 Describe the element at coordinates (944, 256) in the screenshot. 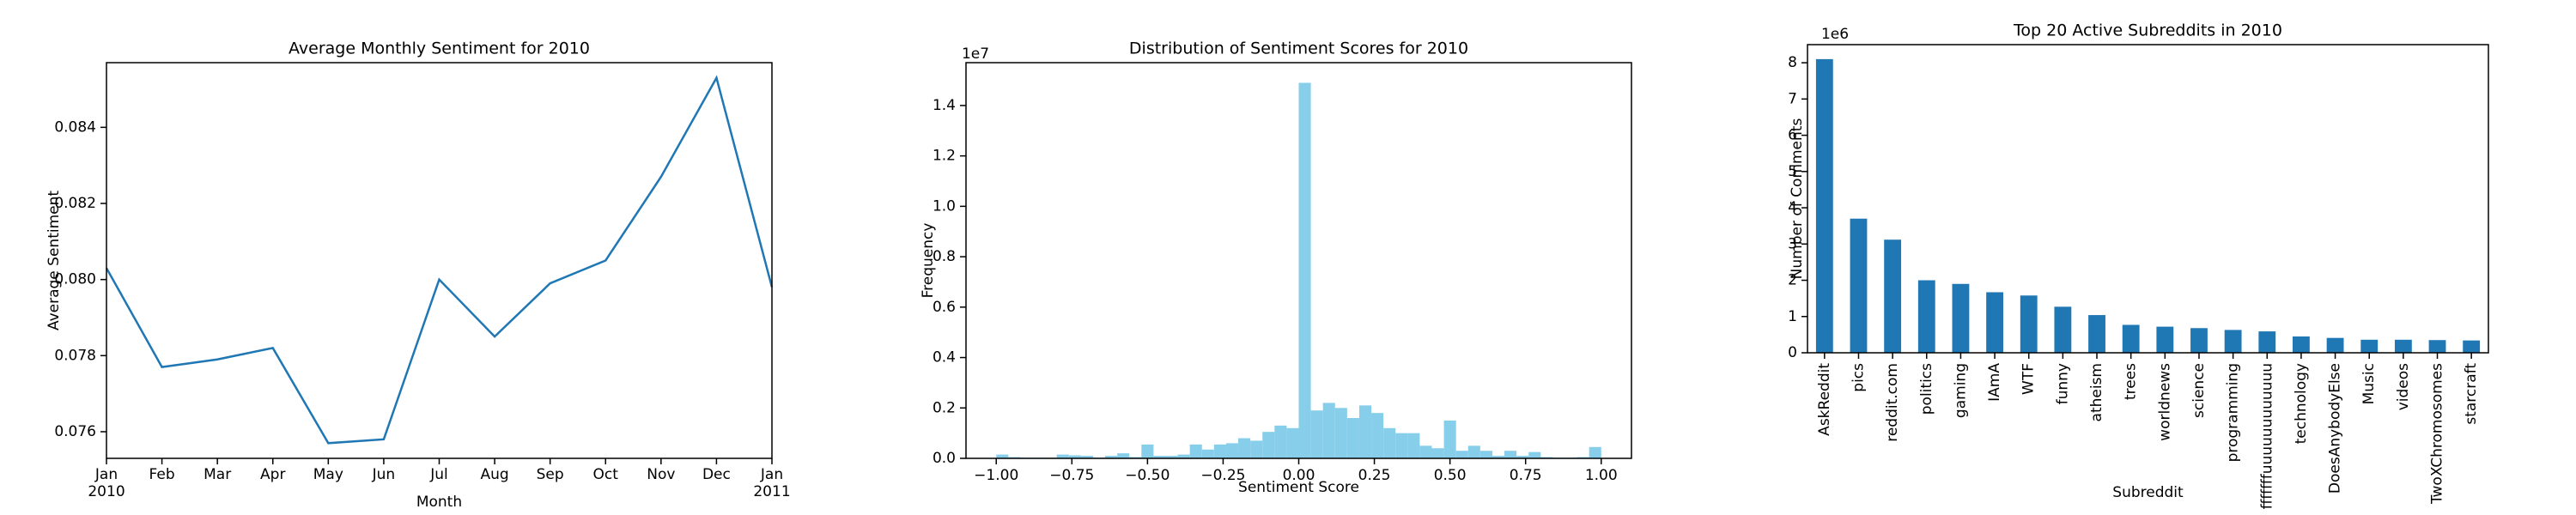

I see `y-tick-label: 0.8` at that location.